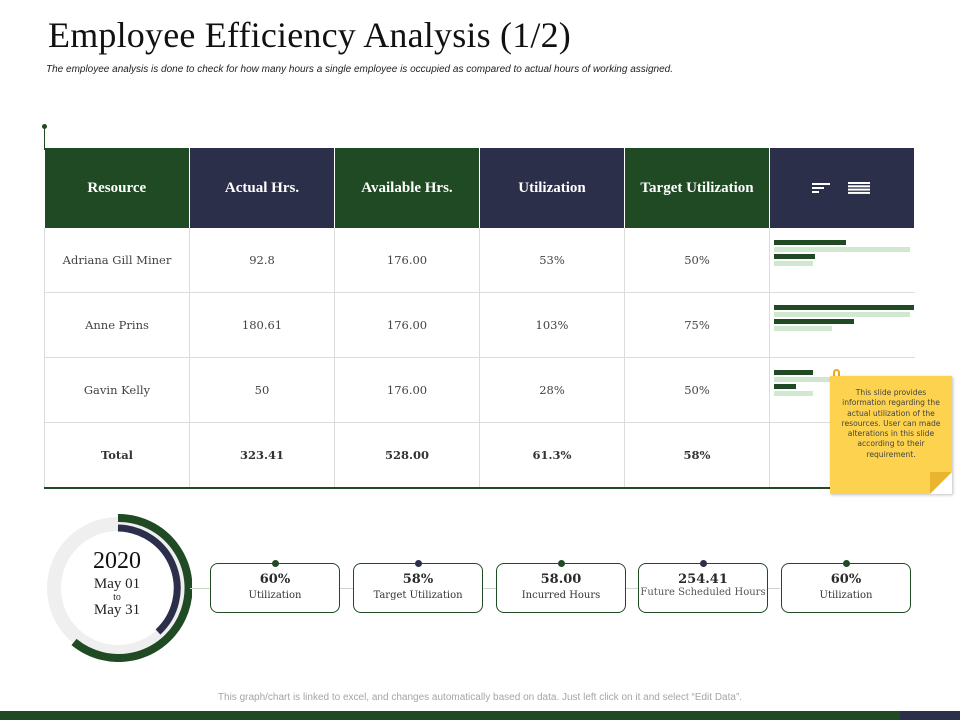 The height and width of the screenshot is (720, 960). What do you see at coordinates (697, 188) in the screenshot?
I see `header-target-utilization: Target Utilization` at bounding box center [697, 188].